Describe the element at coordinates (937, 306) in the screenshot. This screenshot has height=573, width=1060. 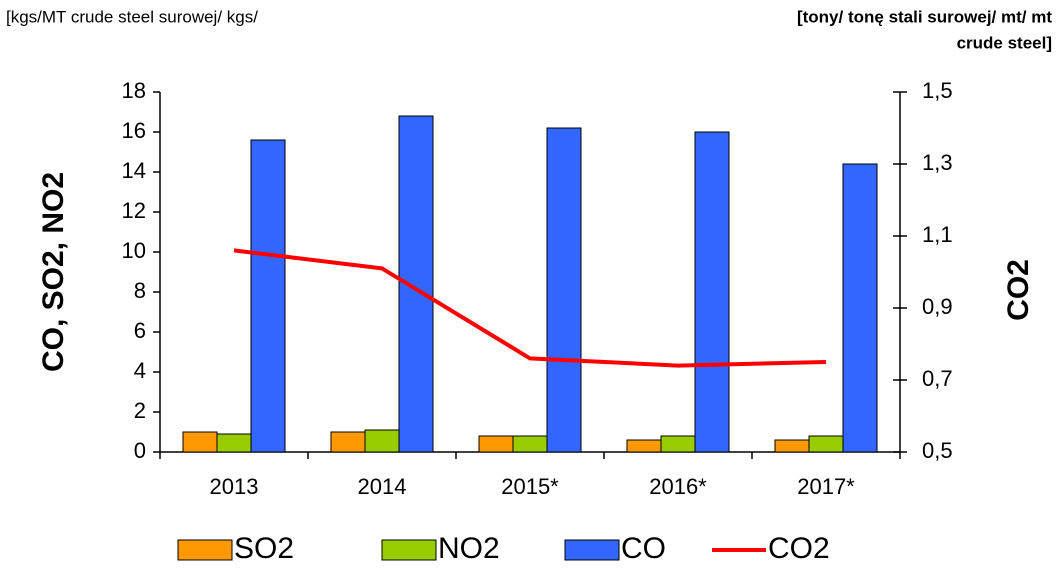
I see `y2-tick-label: 0,9` at that location.